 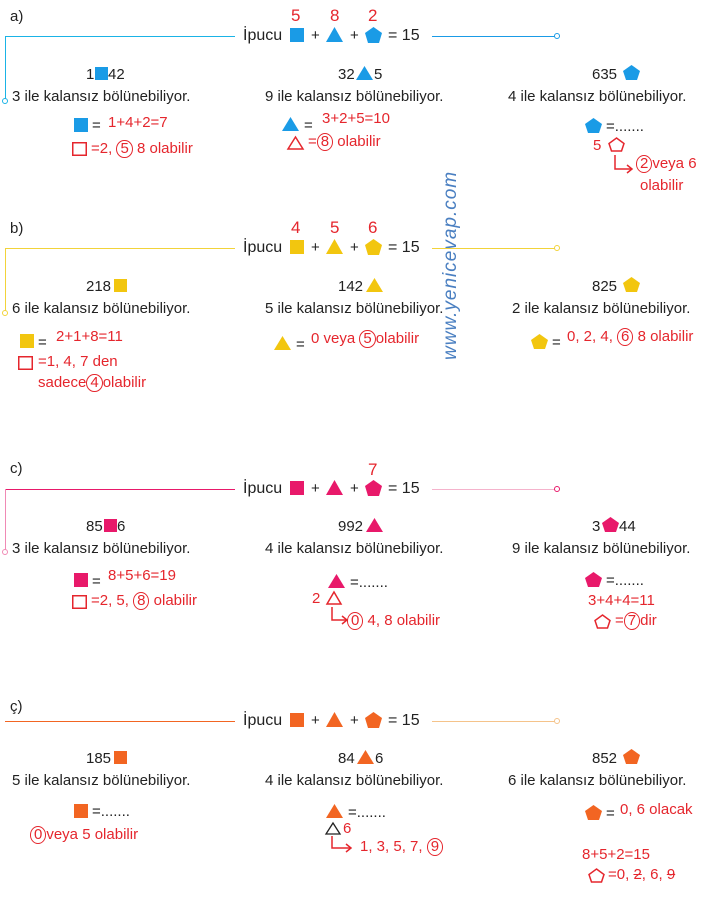 What do you see at coordinates (632, 621) in the screenshot?
I see `circled-answer: 7` at bounding box center [632, 621].